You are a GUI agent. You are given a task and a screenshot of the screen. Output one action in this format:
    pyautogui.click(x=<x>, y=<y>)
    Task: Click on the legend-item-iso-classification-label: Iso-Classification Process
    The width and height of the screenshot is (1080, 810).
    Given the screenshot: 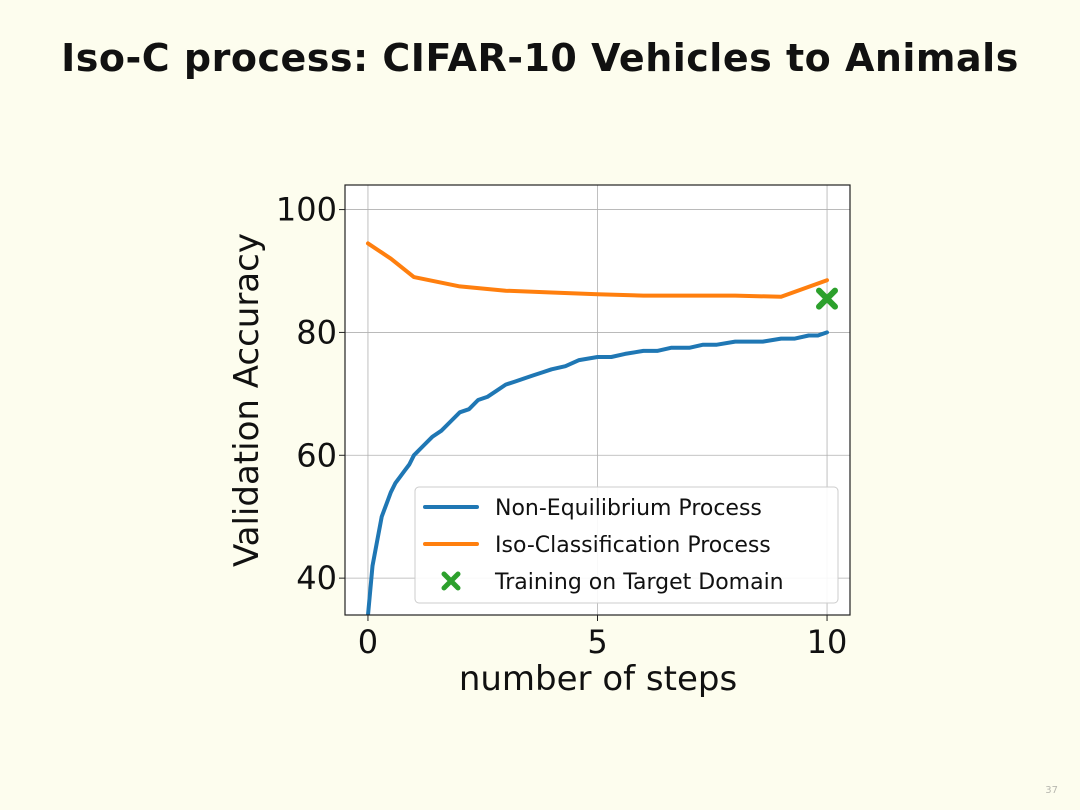 What is the action you would take?
    pyautogui.click(x=633, y=545)
    